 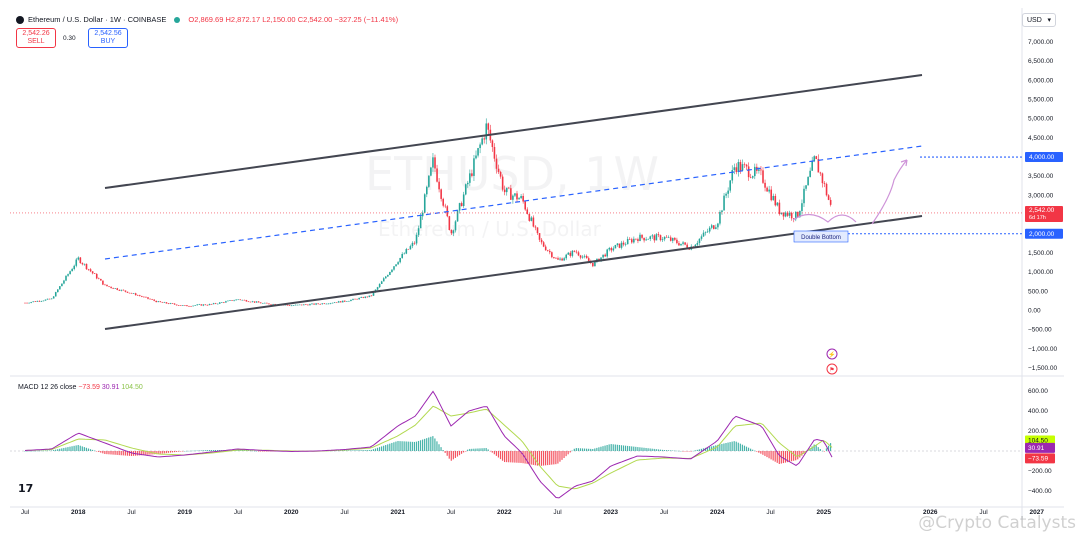 I want to click on name-watermark: Ethereum / U.S. Dollar, so click(x=490, y=229).